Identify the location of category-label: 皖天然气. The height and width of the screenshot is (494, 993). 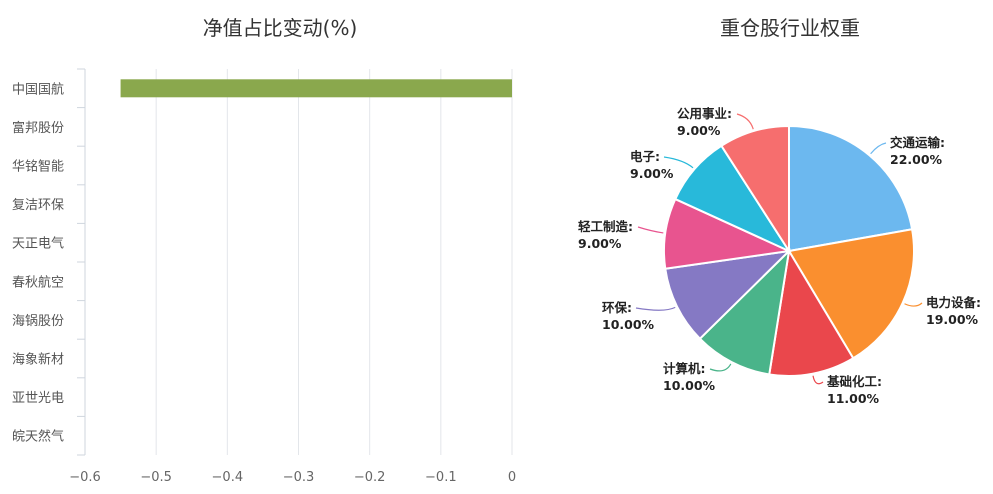
(38, 437).